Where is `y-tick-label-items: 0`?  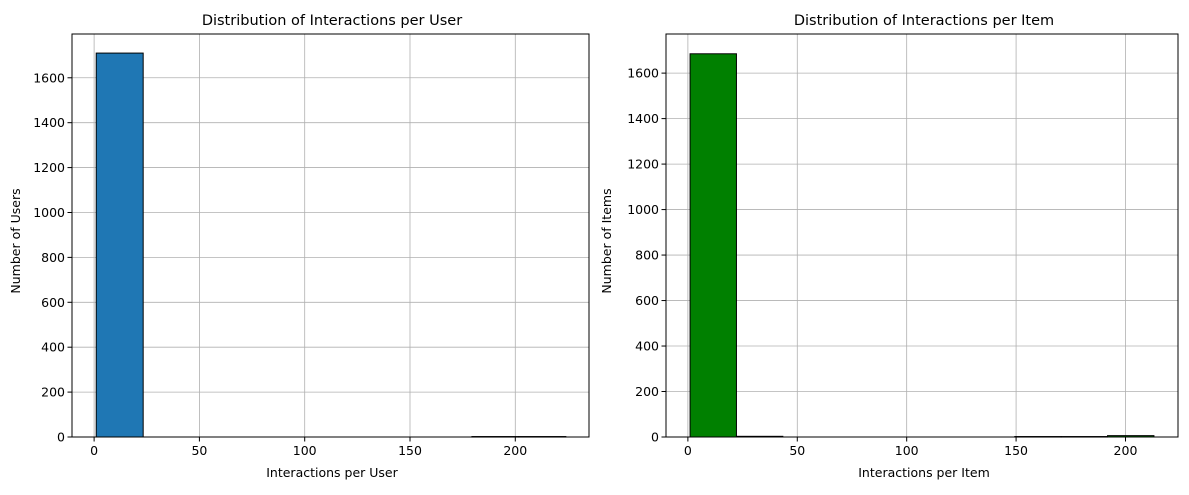
y-tick-label-items: 0 is located at coordinates (655, 437).